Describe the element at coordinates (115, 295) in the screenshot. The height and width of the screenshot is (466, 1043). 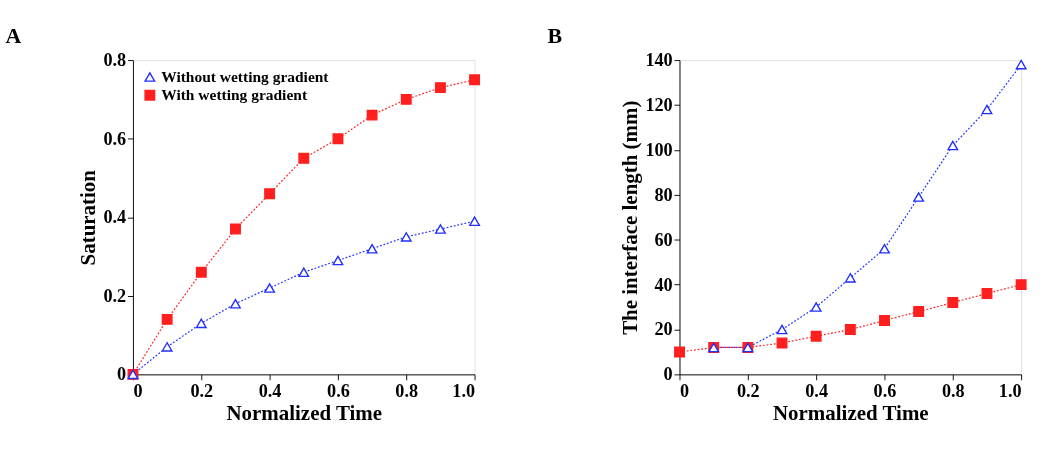
I see `y-tick-label: 0.2` at that location.